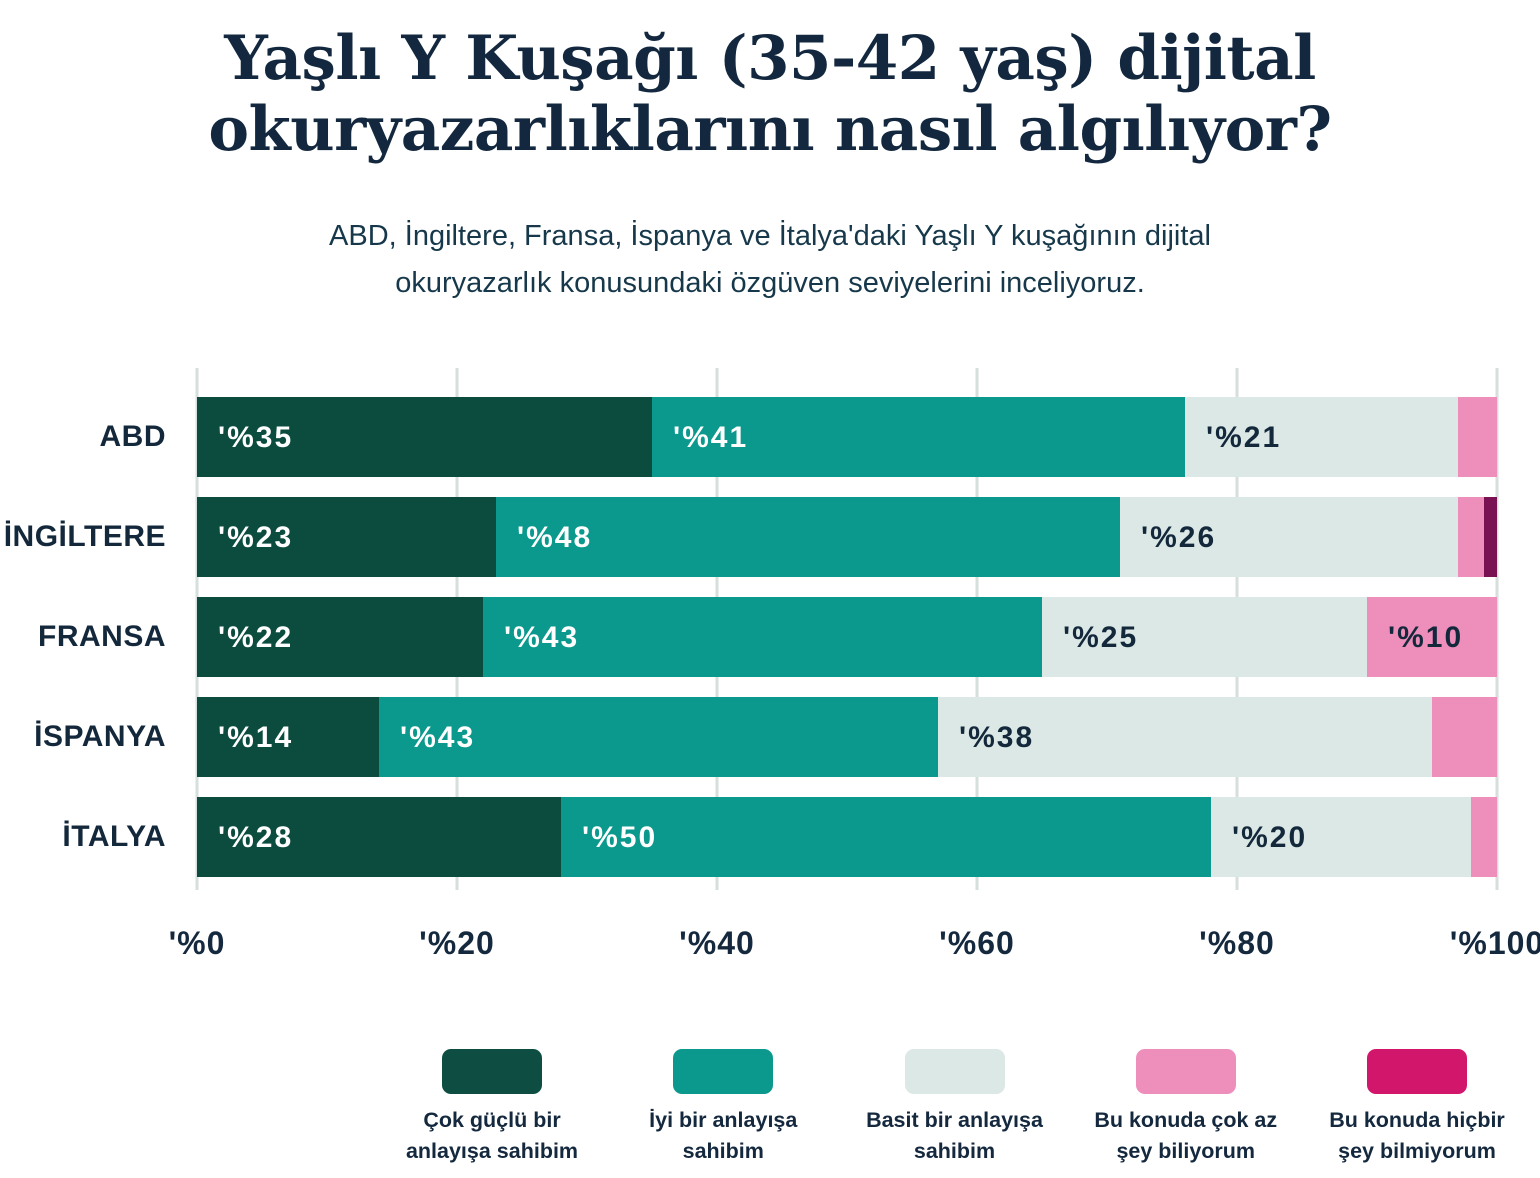 The height and width of the screenshot is (1178, 1540). I want to click on bar-segment: '%25, so click(1204, 637).